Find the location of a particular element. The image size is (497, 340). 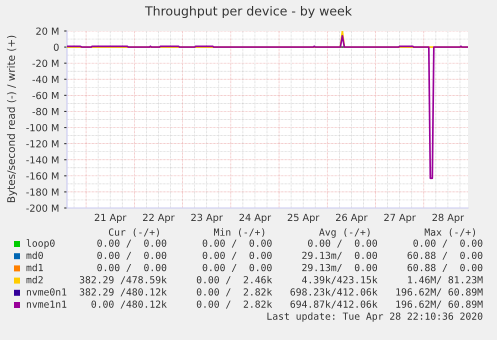

y-tick-label: -160 M is located at coordinates (42, 176).